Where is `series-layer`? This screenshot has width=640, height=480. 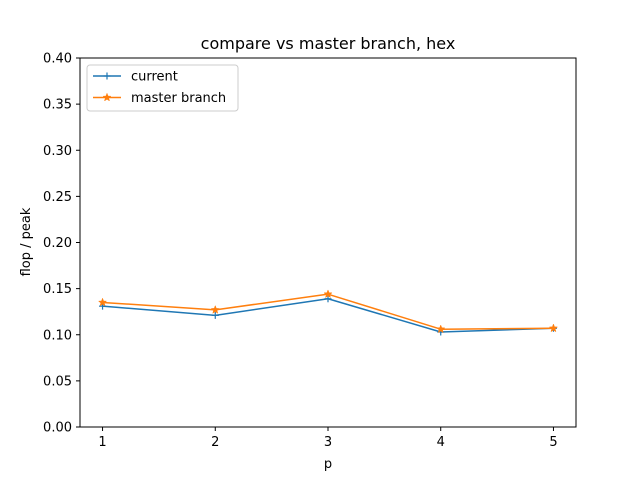 series-layer is located at coordinates (328, 312).